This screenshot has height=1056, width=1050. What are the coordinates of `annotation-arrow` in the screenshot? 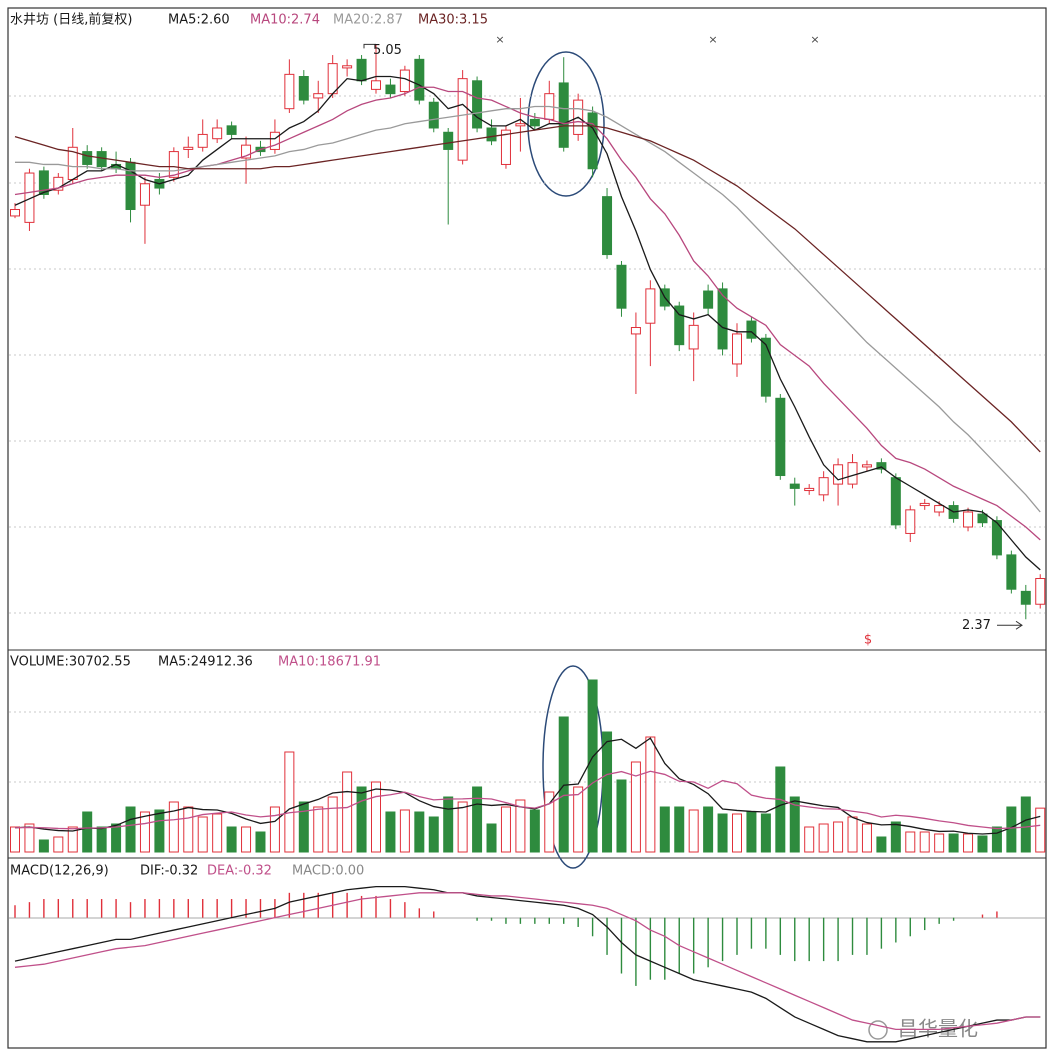 It's located at (1010, 625).